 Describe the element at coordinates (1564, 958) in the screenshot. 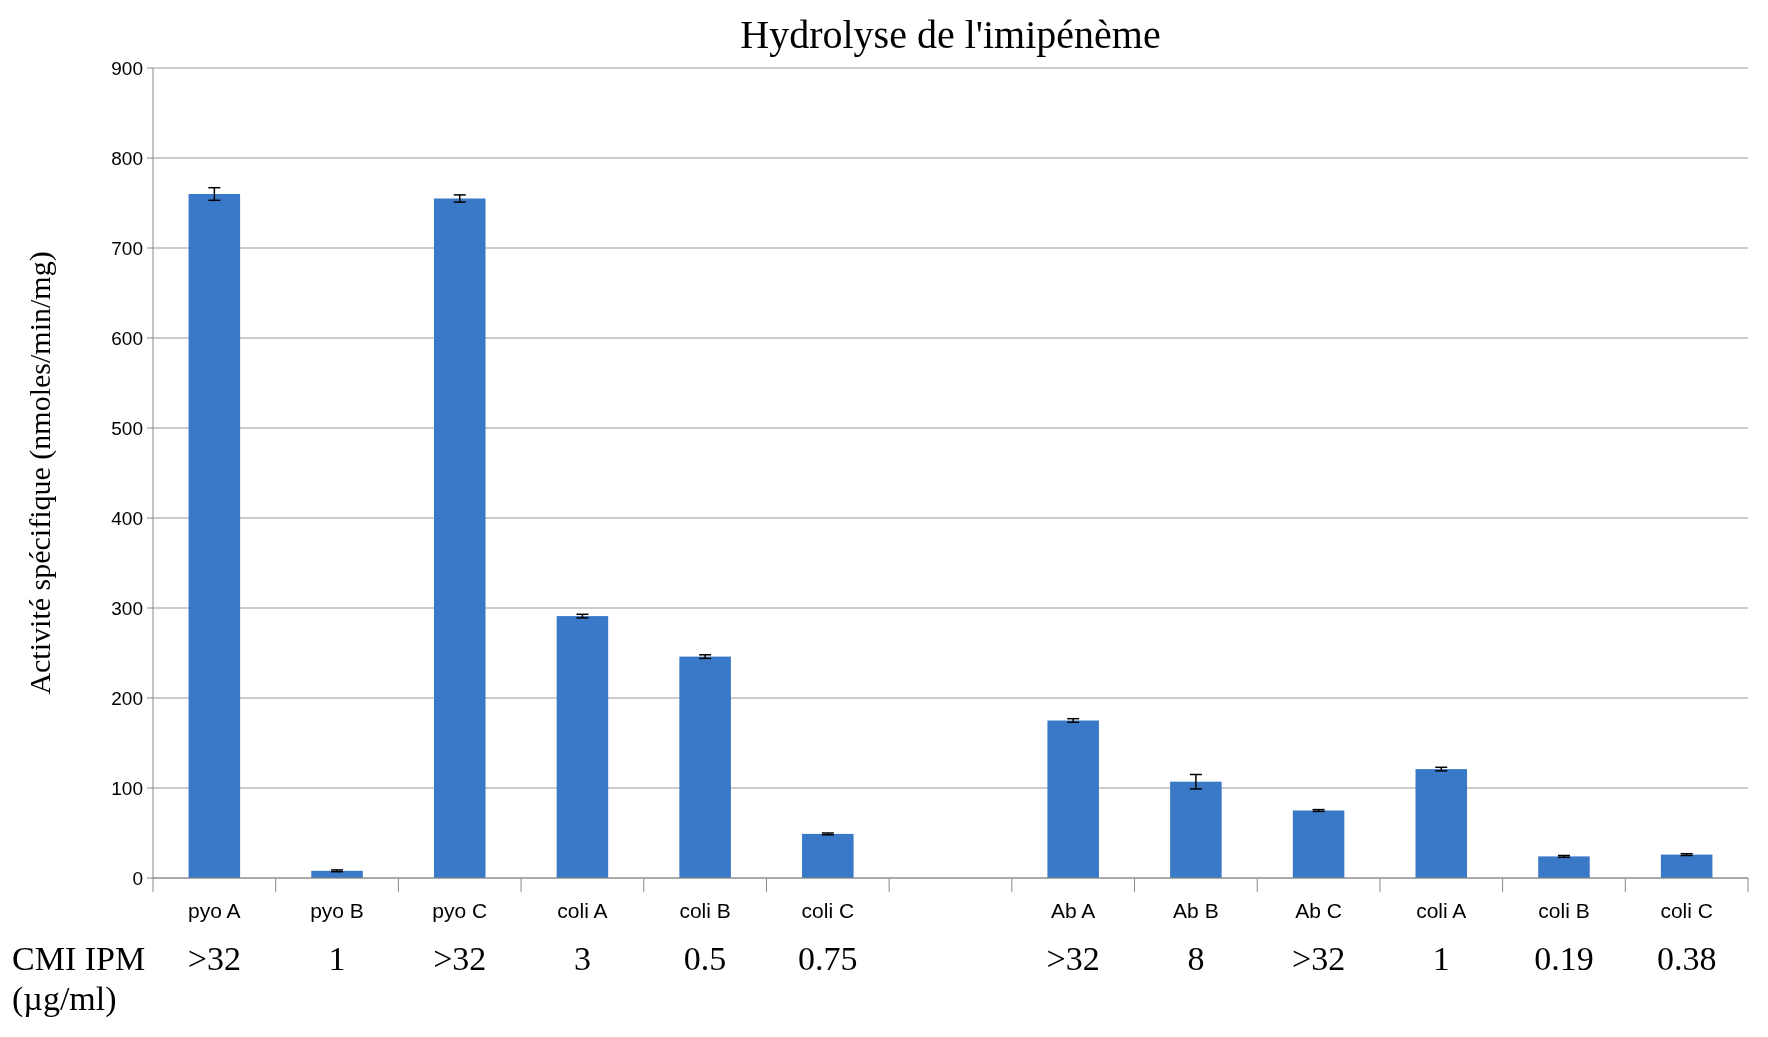

I see `text: 0.19` at that location.